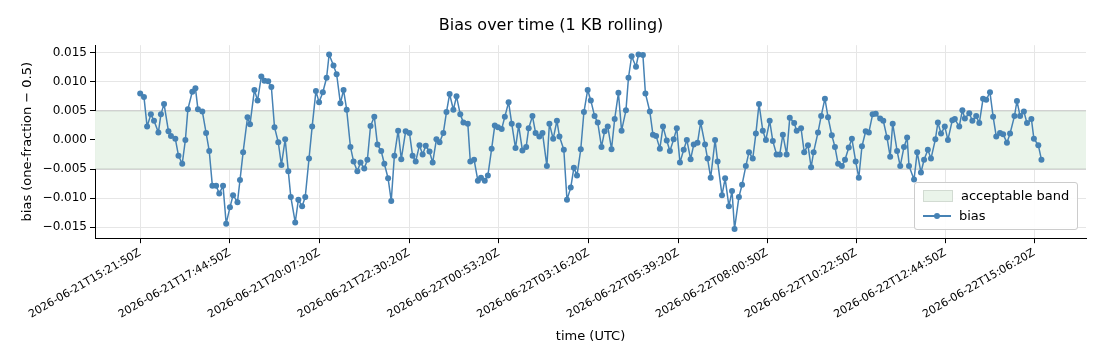 The width and height of the screenshot is (1100, 360). I want to click on y-tick-label: 0.005, so click(70, 110).